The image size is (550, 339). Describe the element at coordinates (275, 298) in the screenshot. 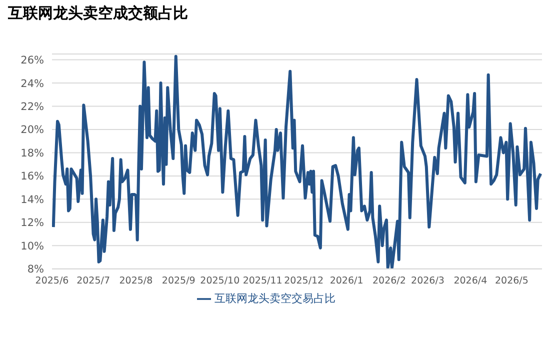

I see `legend-label: 互联网龙头卖空交易占比` at that location.